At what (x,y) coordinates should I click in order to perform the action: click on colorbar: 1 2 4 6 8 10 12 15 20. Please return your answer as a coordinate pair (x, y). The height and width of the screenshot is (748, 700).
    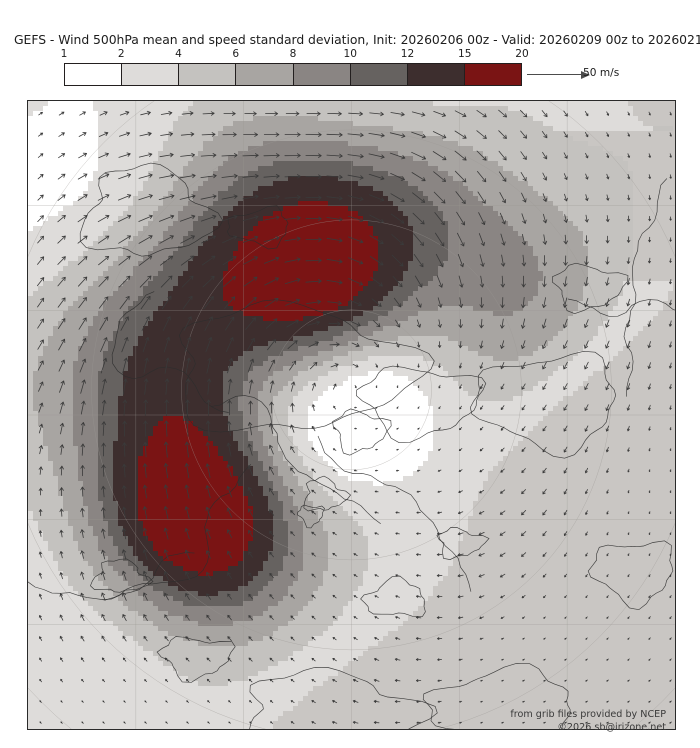
    Looking at the image, I should click on (295, 67).